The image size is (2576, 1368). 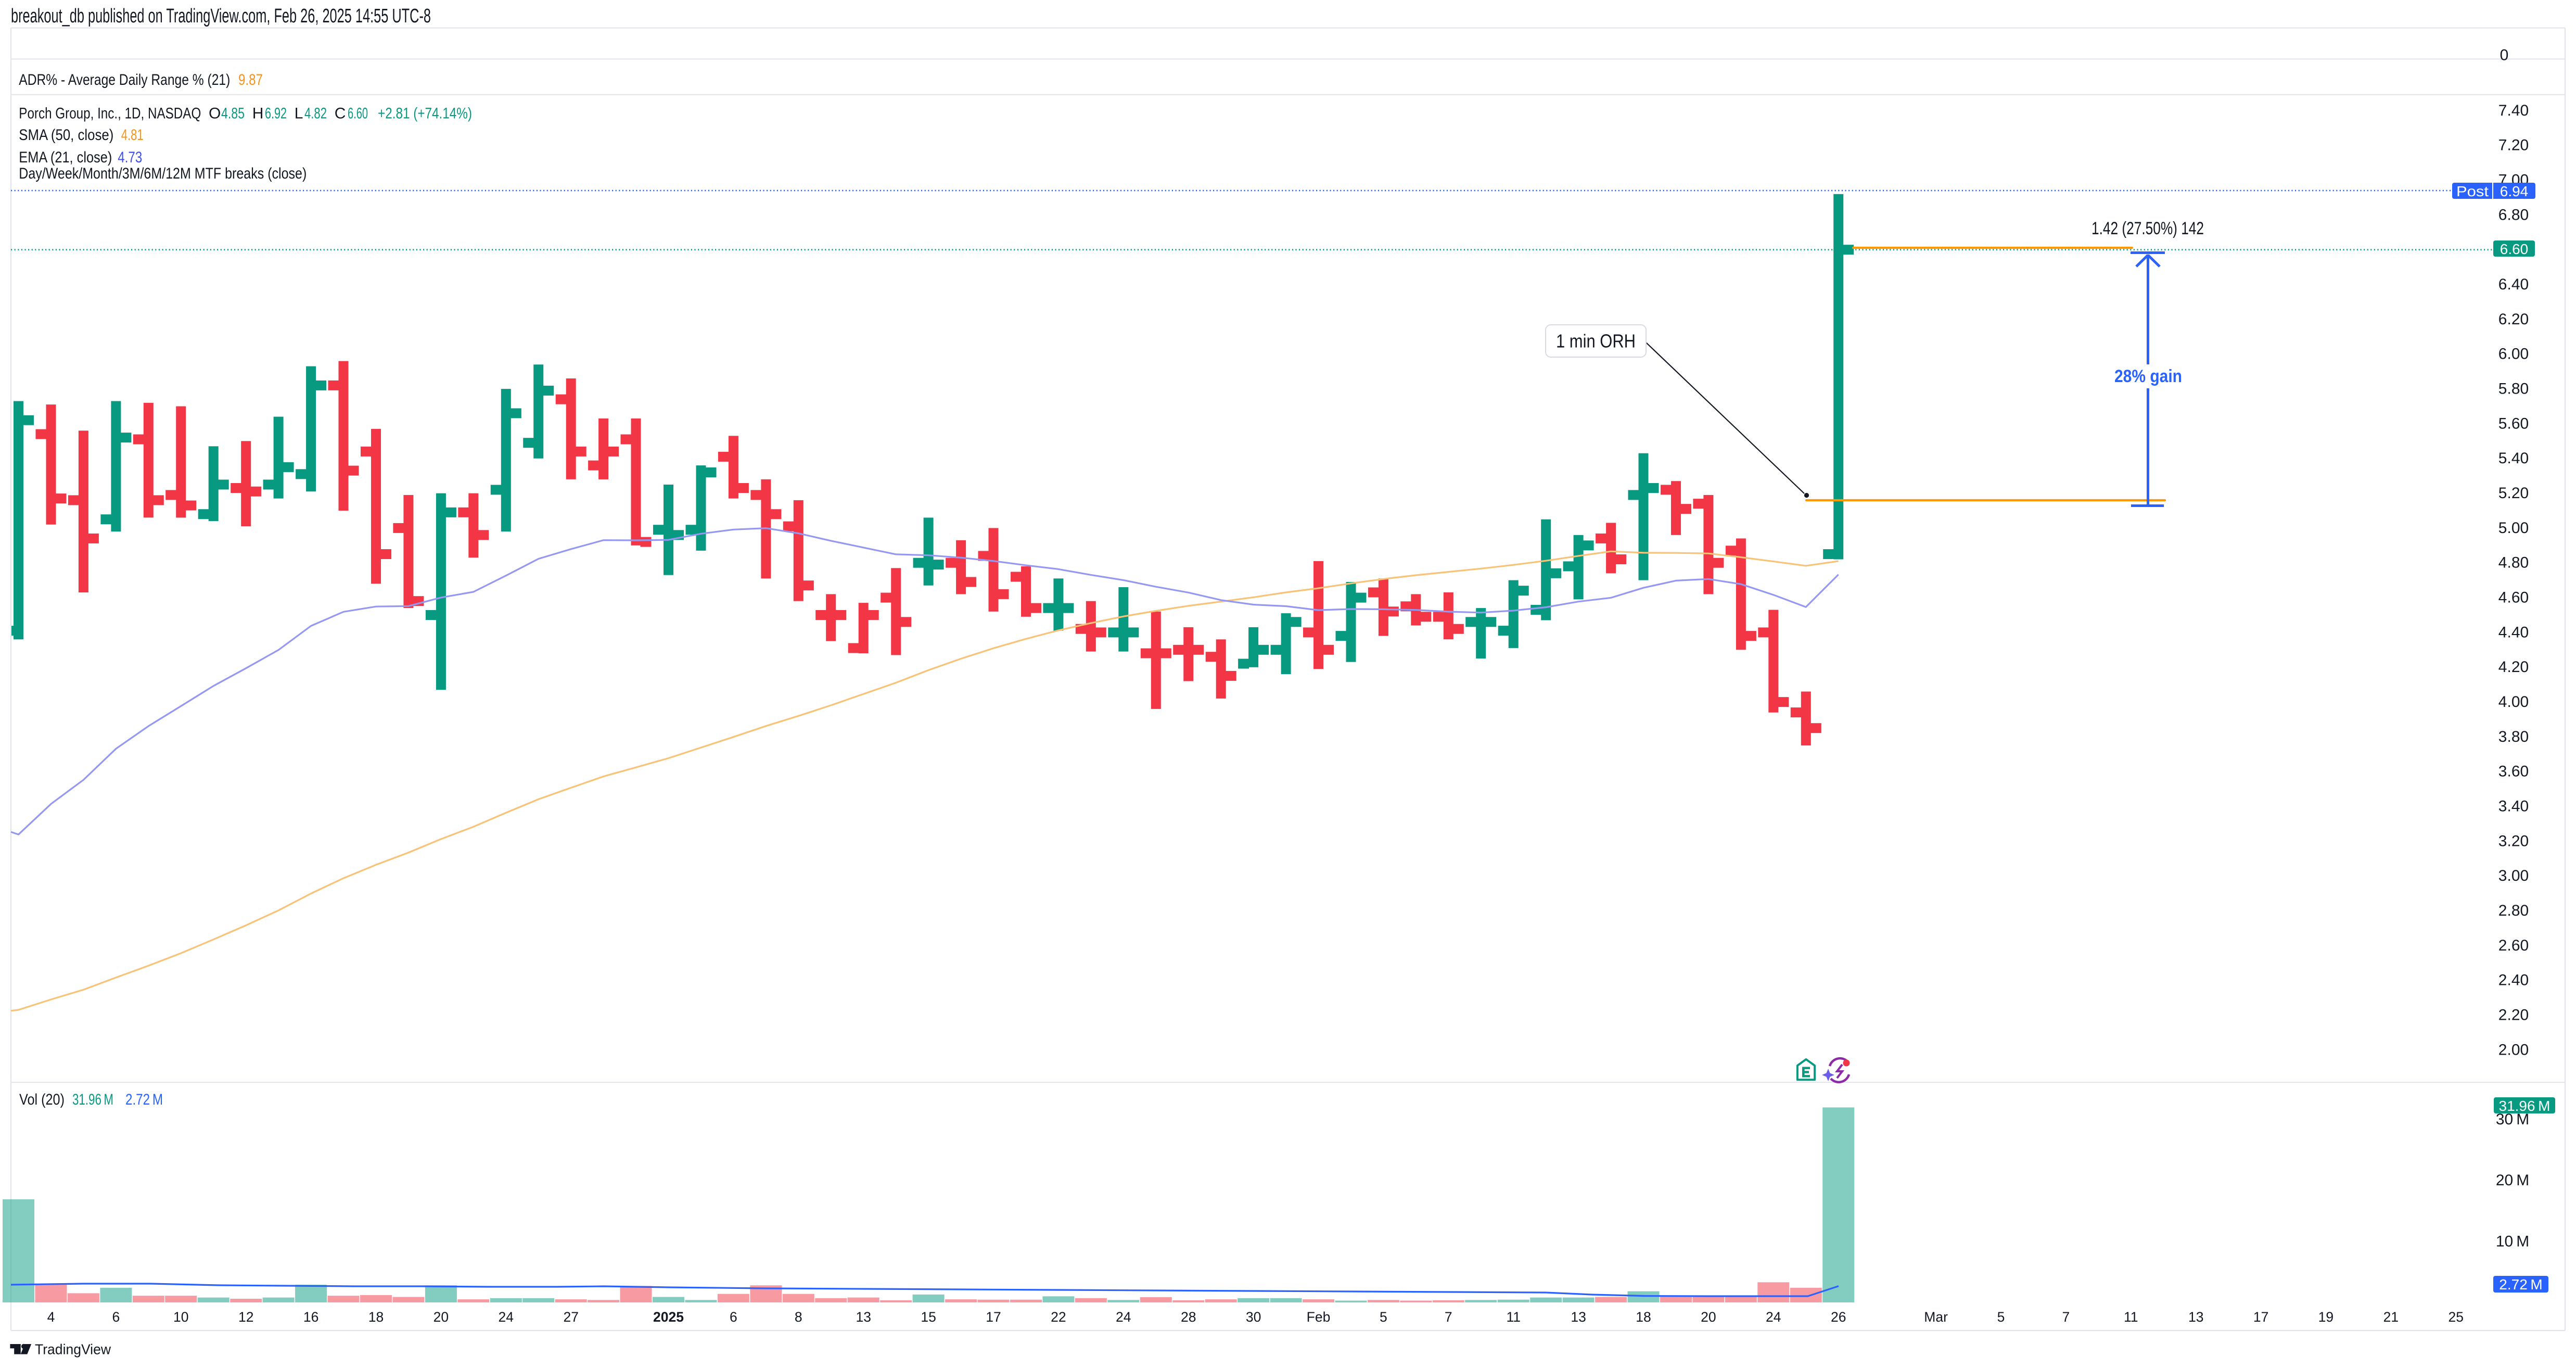 I want to click on svg-text: 2.60, so click(x=2513, y=945).